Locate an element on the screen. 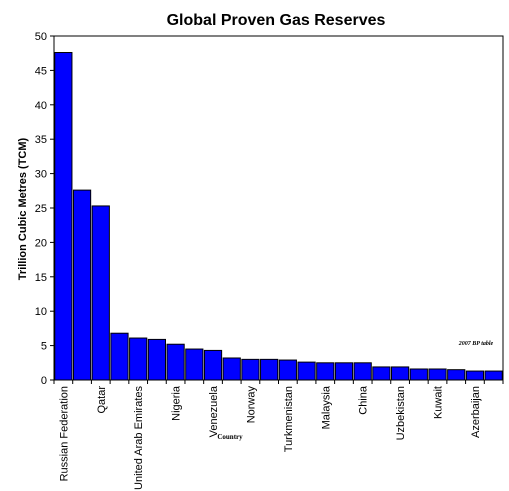  y-tick-label: 10 is located at coordinates (41, 312).